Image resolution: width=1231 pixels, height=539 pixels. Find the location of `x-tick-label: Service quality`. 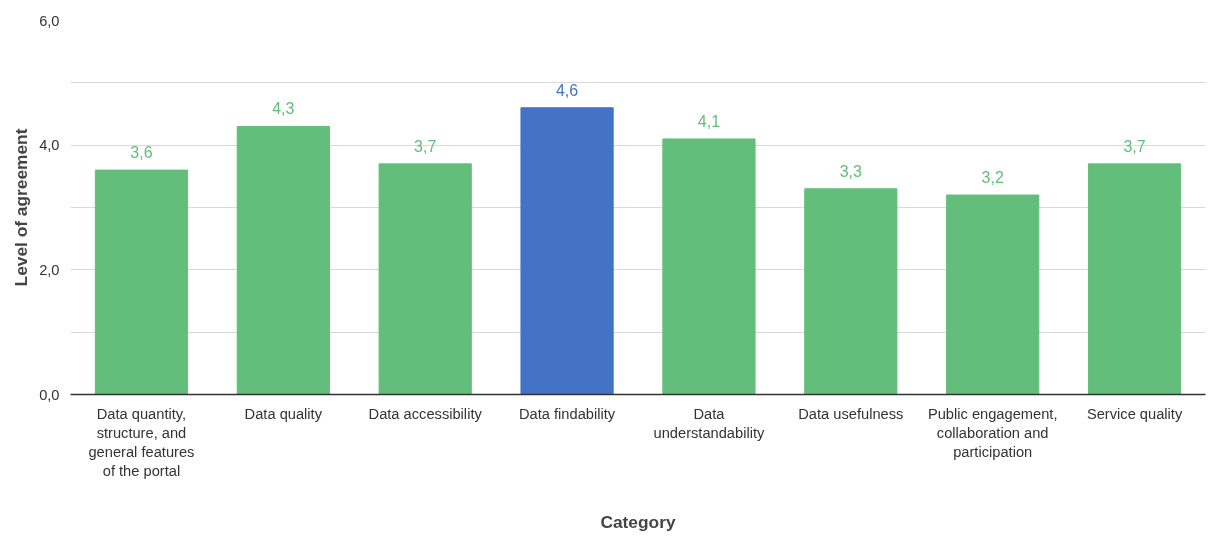

x-tick-label: Service quality is located at coordinates (1134, 413).